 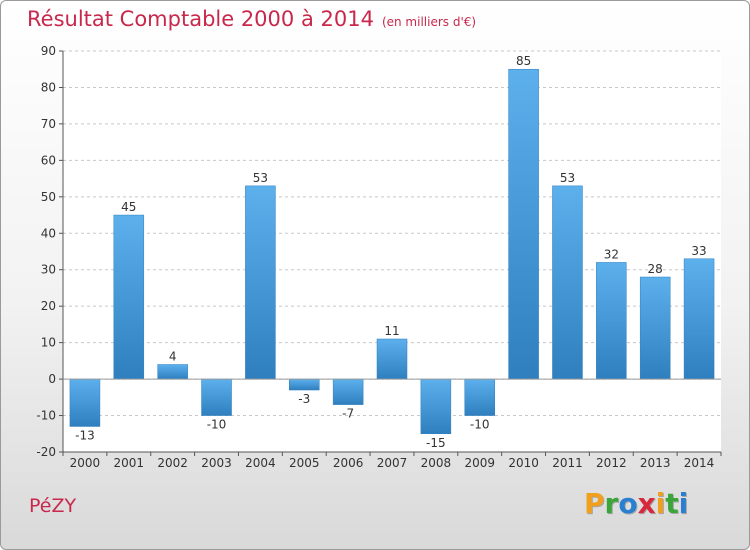 What do you see at coordinates (698, 251) in the screenshot?
I see `data-label: 33` at bounding box center [698, 251].